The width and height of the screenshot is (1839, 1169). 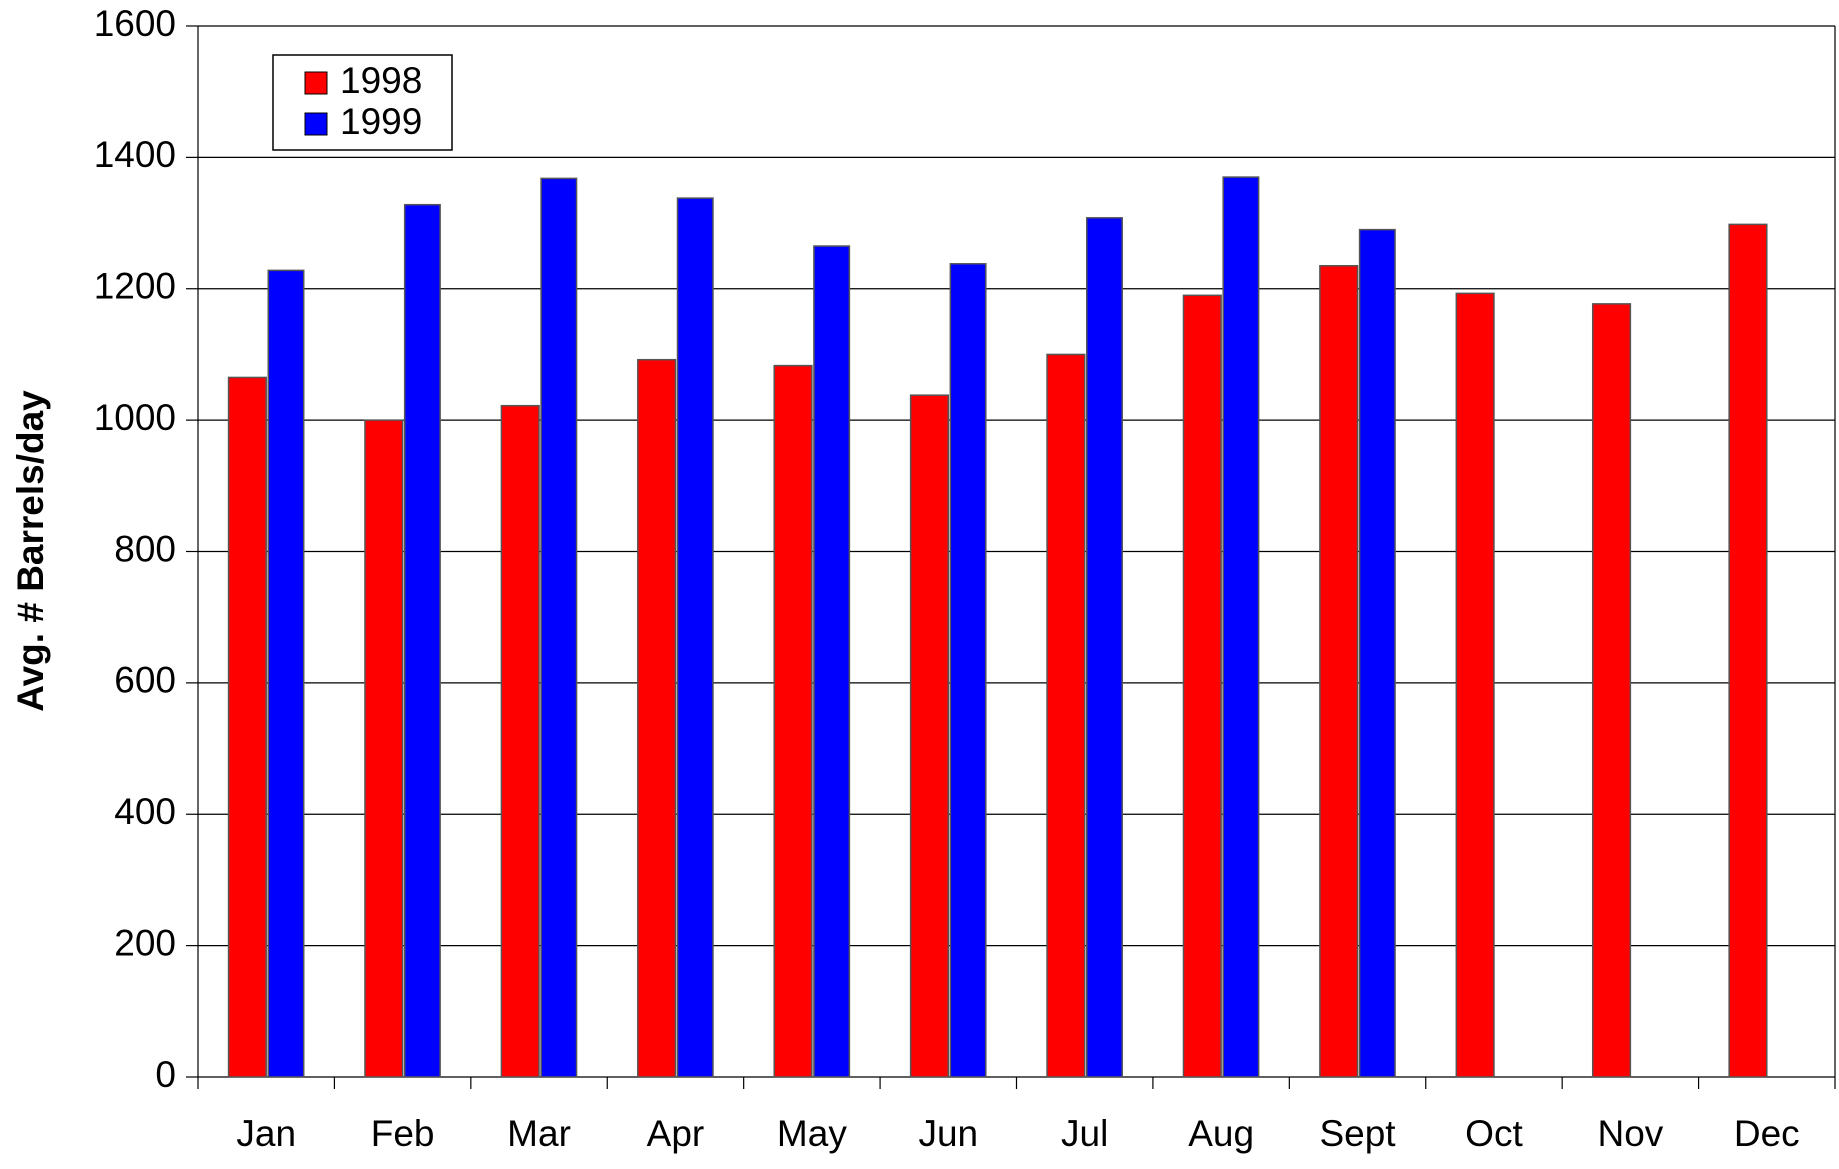 I want to click on x-tick-label: Apr, so click(x=676, y=1133).